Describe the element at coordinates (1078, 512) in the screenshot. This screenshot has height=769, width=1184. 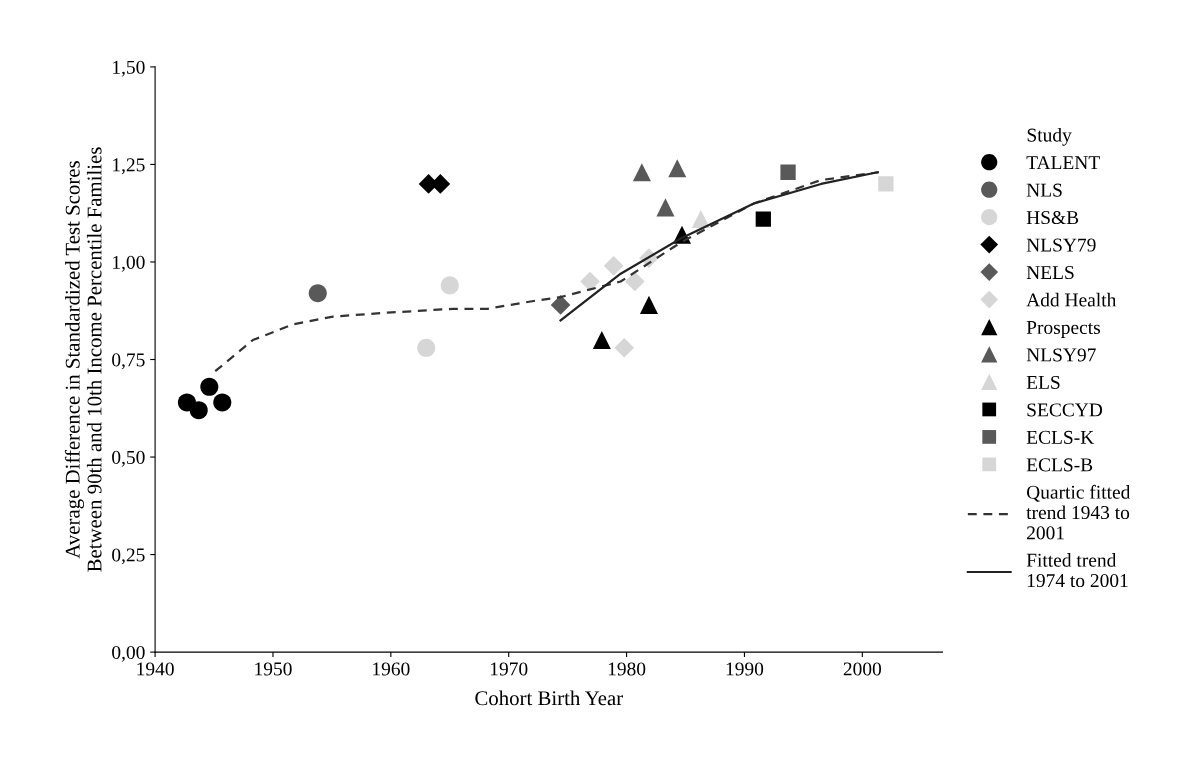
I see `legend-label: Quartic fitted trend 1943 to 2001` at that location.